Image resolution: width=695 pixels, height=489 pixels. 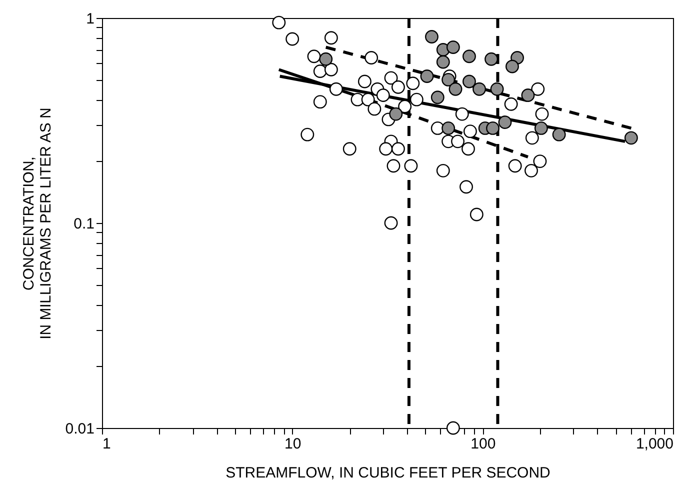 What do you see at coordinates (84, 224) in the screenshot?
I see `y-tick-label: 0.1` at bounding box center [84, 224].